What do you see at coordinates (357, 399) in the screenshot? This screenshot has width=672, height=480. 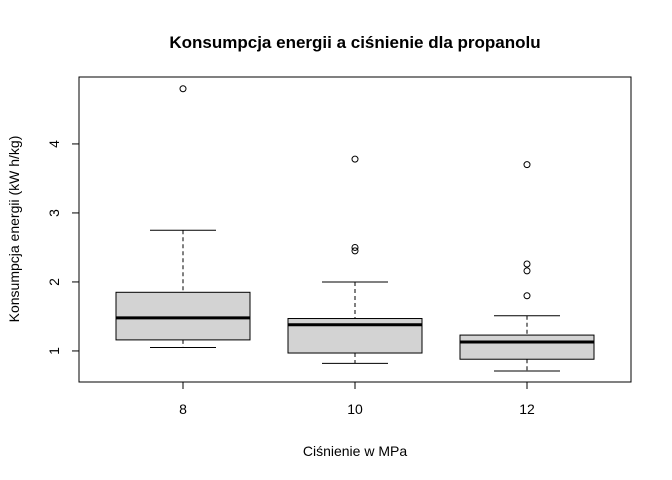 I see `x-axis: 8 10 12` at bounding box center [357, 399].